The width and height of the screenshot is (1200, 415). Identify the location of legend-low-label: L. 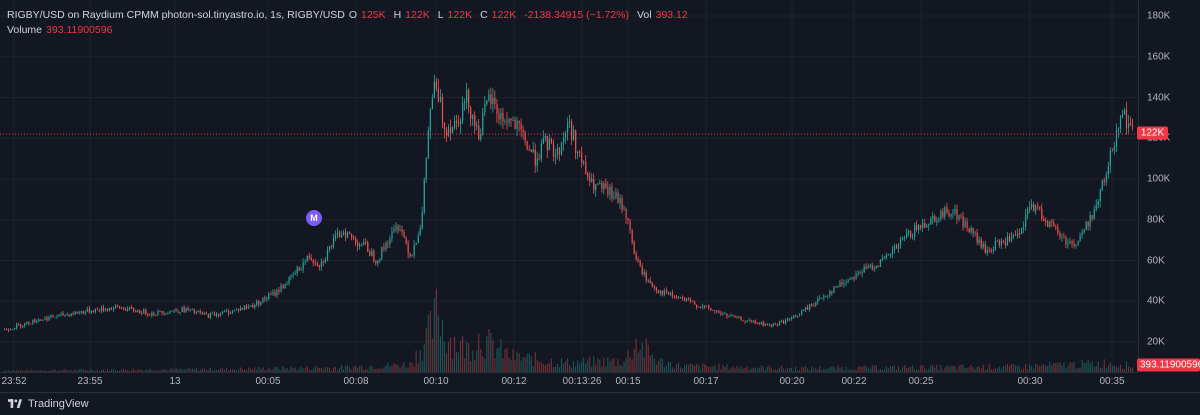
(440, 15).